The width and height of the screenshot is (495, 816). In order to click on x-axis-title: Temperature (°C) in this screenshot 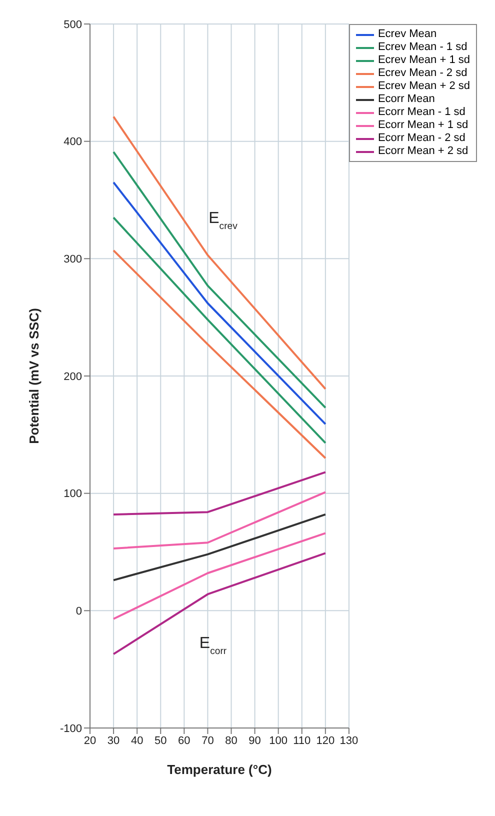, I will do `click(219, 769)`.